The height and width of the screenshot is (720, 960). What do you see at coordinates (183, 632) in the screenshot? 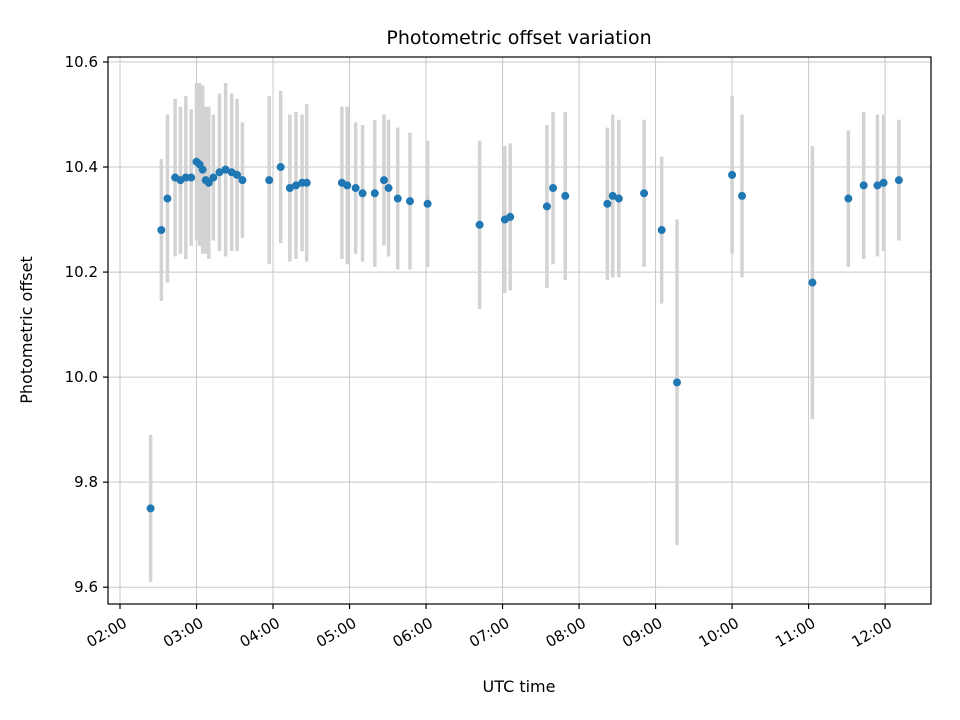
I see `x-tick-label: 03:00` at bounding box center [183, 632].